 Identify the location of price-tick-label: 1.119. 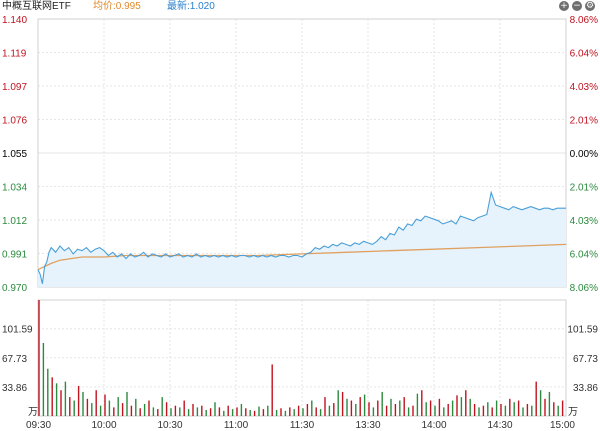
(14, 54).